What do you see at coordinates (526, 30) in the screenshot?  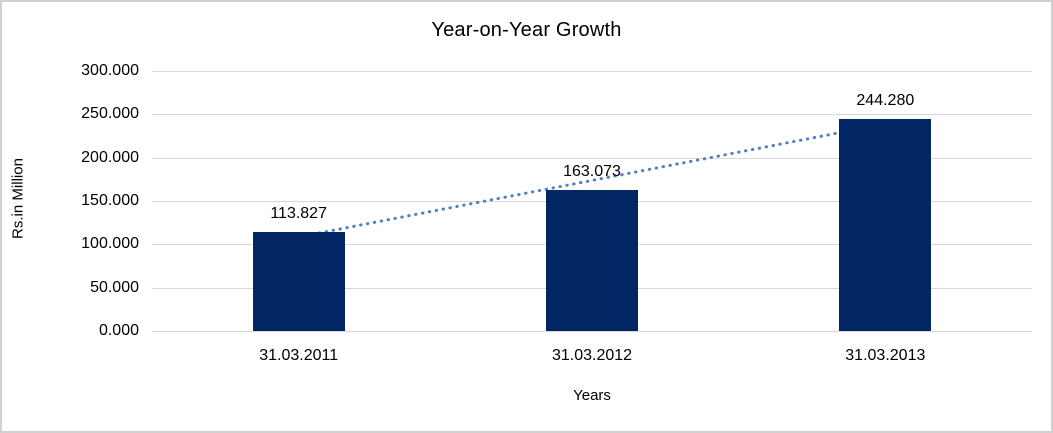 I see `chart-title: Year-on-Year Growth` at bounding box center [526, 30].